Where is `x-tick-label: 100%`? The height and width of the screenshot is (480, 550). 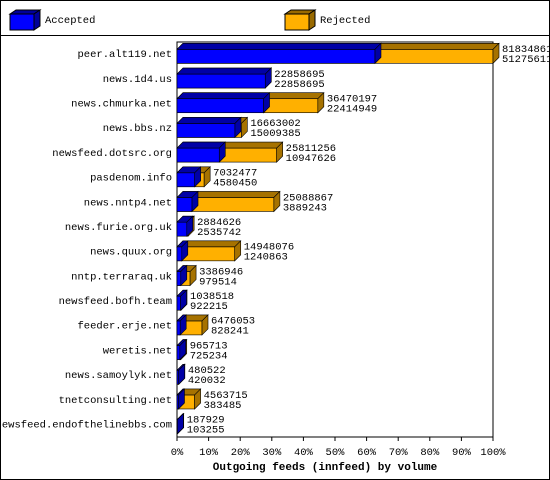 x-tick-label: 100% is located at coordinates (493, 453).